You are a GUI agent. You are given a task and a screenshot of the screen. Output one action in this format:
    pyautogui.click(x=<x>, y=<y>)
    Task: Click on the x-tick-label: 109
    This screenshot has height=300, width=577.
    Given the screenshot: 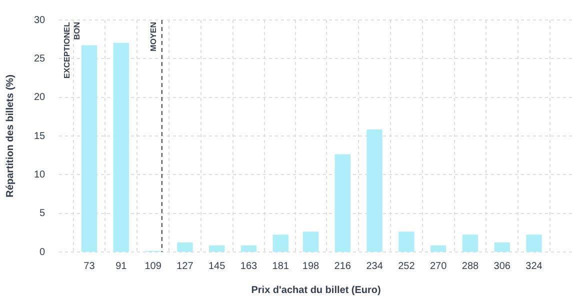 What is the action you would take?
    pyautogui.click(x=153, y=266)
    